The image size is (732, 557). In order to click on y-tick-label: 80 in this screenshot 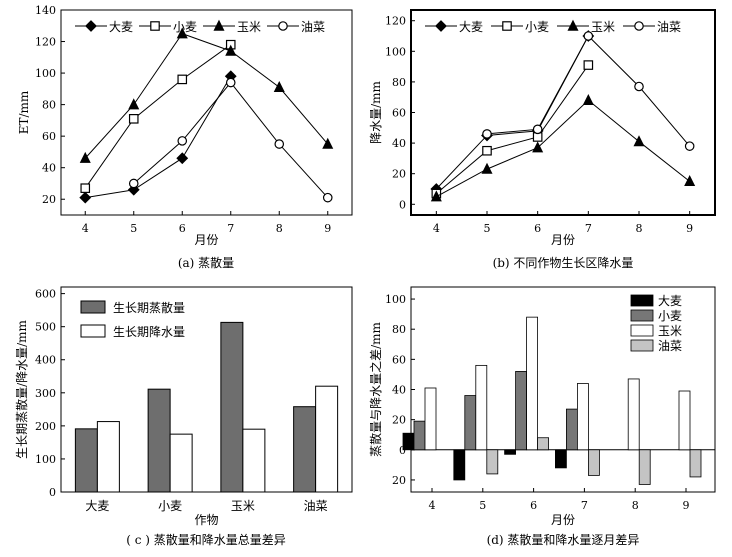, I will do `click(399, 82)`.